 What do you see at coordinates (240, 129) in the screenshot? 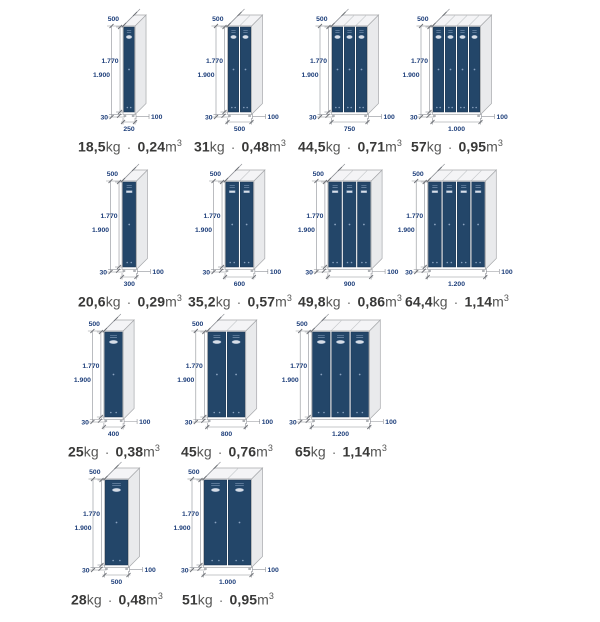
I see `dim-width-label: 500` at bounding box center [240, 129].